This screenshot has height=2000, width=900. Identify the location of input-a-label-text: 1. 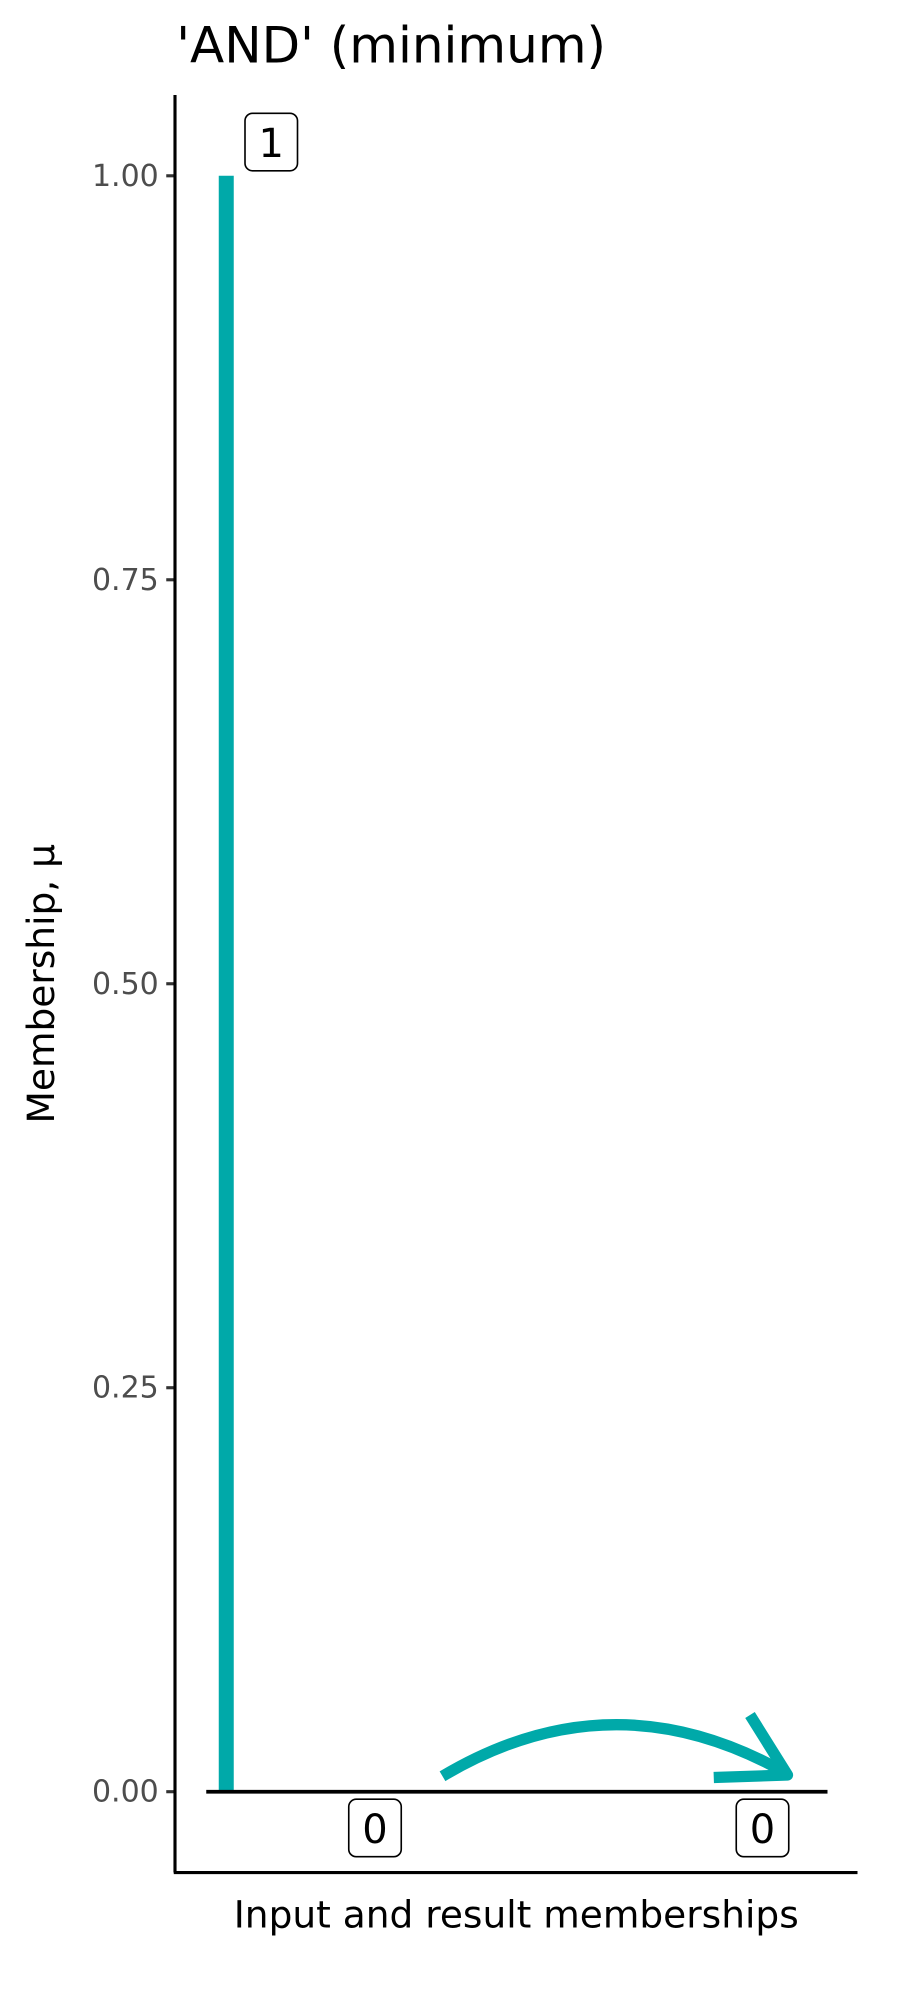
(271, 144).